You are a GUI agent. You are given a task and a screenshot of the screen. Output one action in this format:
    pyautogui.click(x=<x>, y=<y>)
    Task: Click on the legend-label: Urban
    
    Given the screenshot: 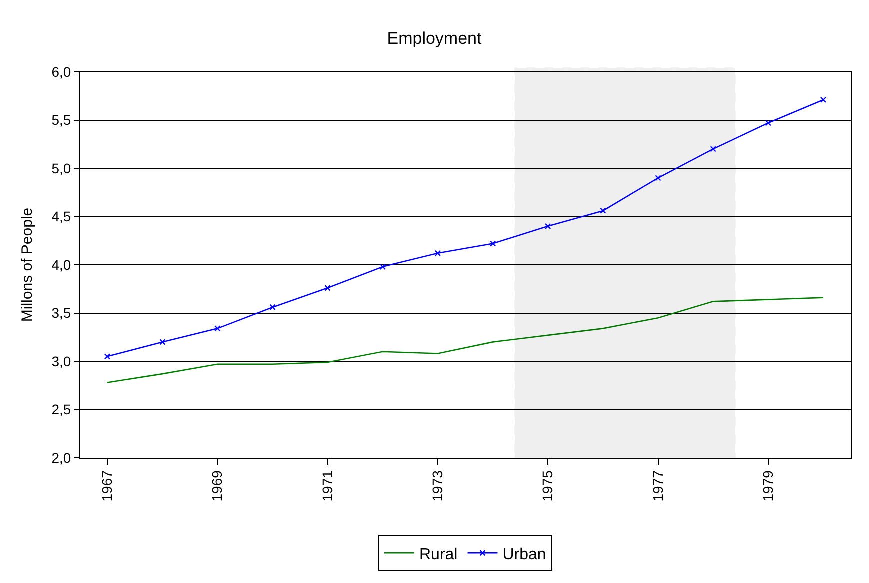 What is the action you would take?
    pyautogui.click(x=524, y=555)
    